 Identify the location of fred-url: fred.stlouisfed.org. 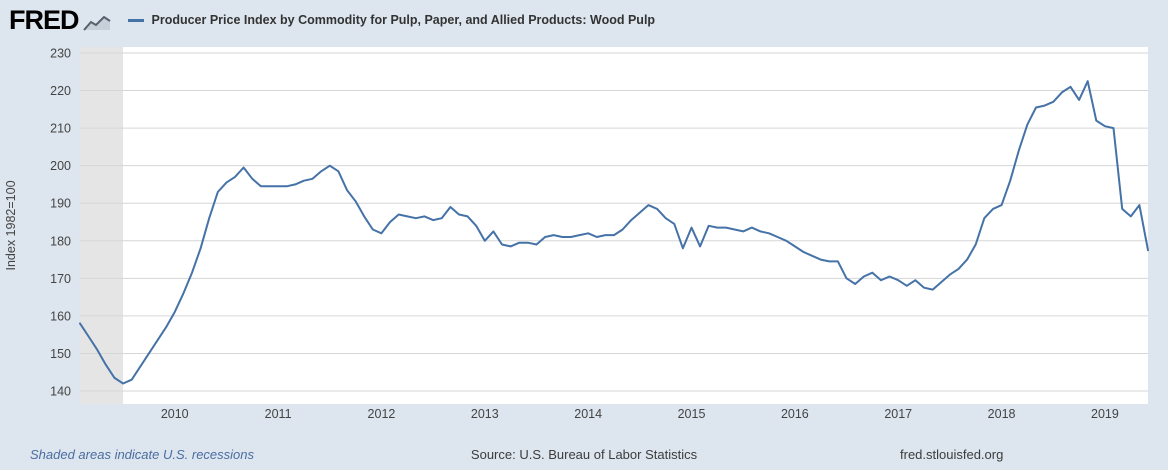
(952, 454).